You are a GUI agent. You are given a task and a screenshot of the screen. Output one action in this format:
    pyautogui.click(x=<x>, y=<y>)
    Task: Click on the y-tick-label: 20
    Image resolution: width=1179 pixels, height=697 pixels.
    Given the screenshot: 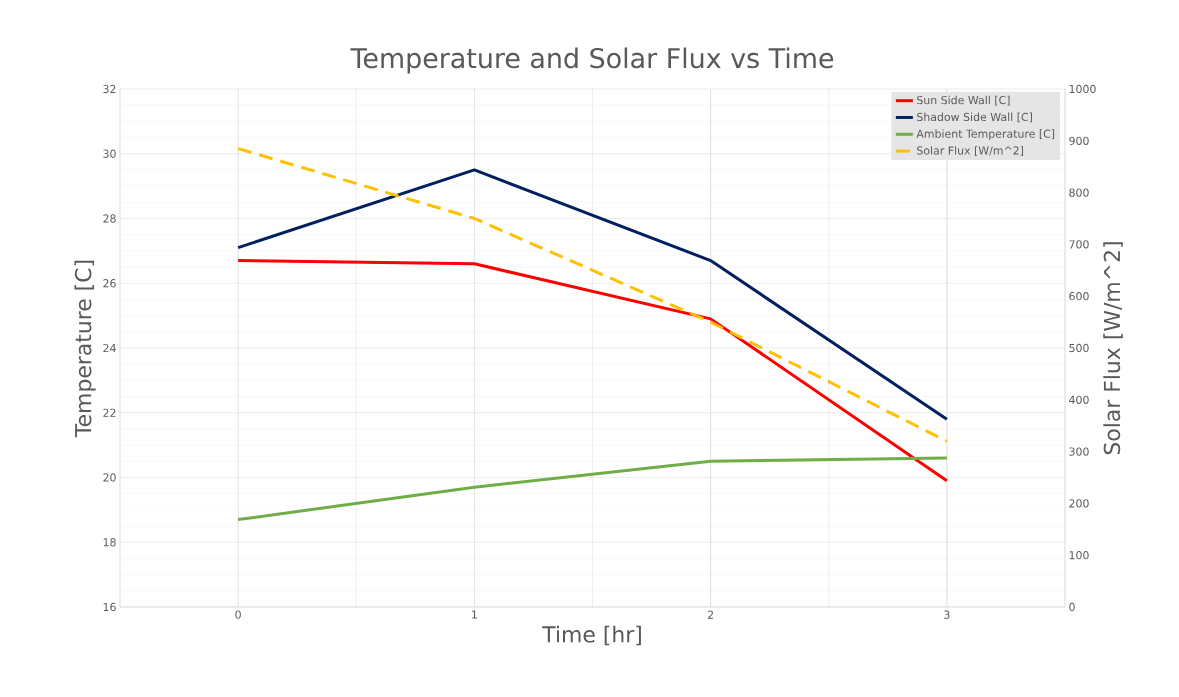 What is the action you would take?
    pyautogui.click(x=109, y=477)
    